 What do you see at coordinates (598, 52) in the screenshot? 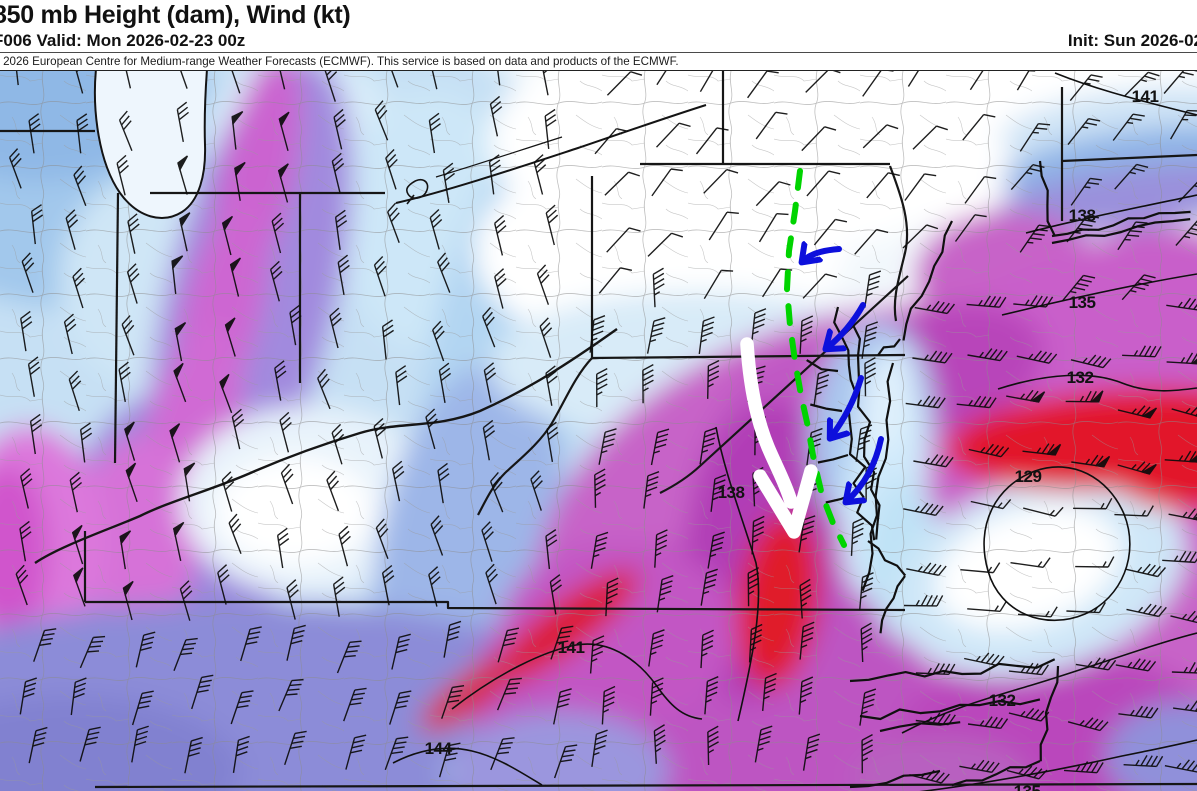
I see `header-divider` at bounding box center [598, 52].